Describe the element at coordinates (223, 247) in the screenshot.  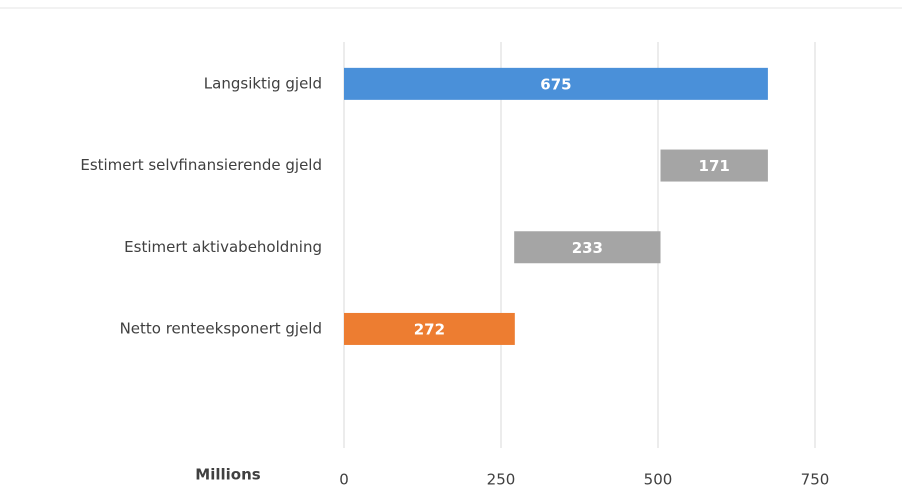
I see `y-tick-label: Estimert aktivabeholdning` at that location.